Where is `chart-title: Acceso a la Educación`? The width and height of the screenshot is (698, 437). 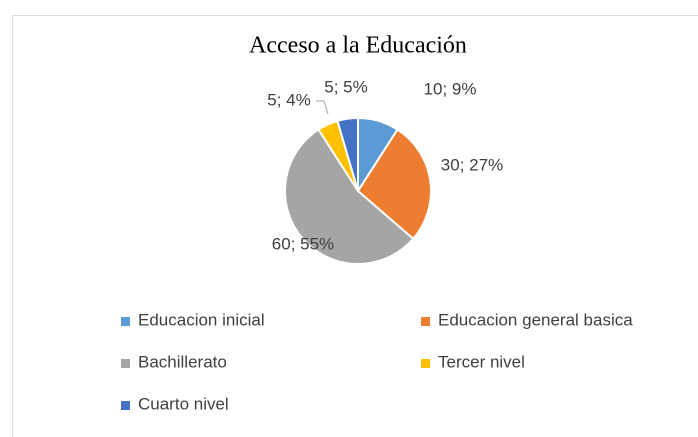
chart-title: Acceso a la Educación is located at coordinates (358, 46).